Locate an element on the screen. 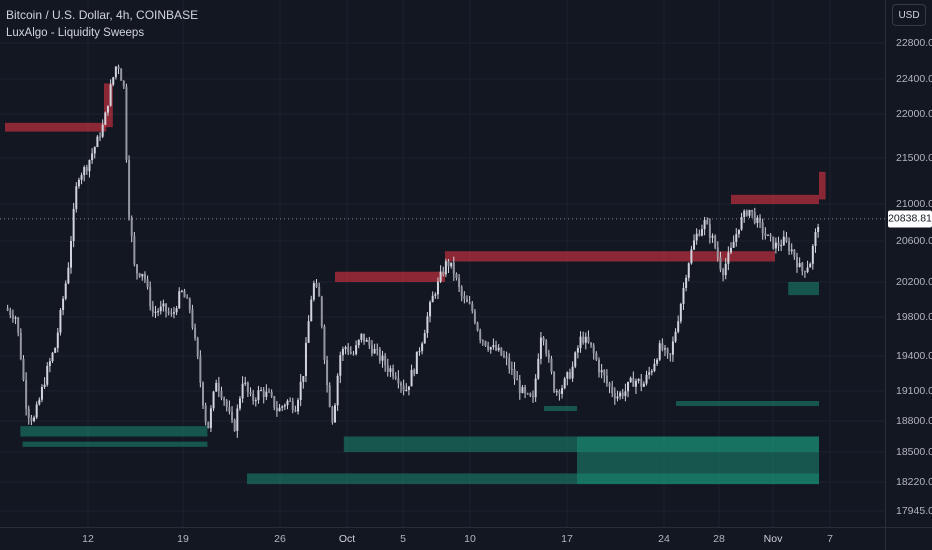  price-tick-label: 22000.00 is located at coordinates (914, 114).